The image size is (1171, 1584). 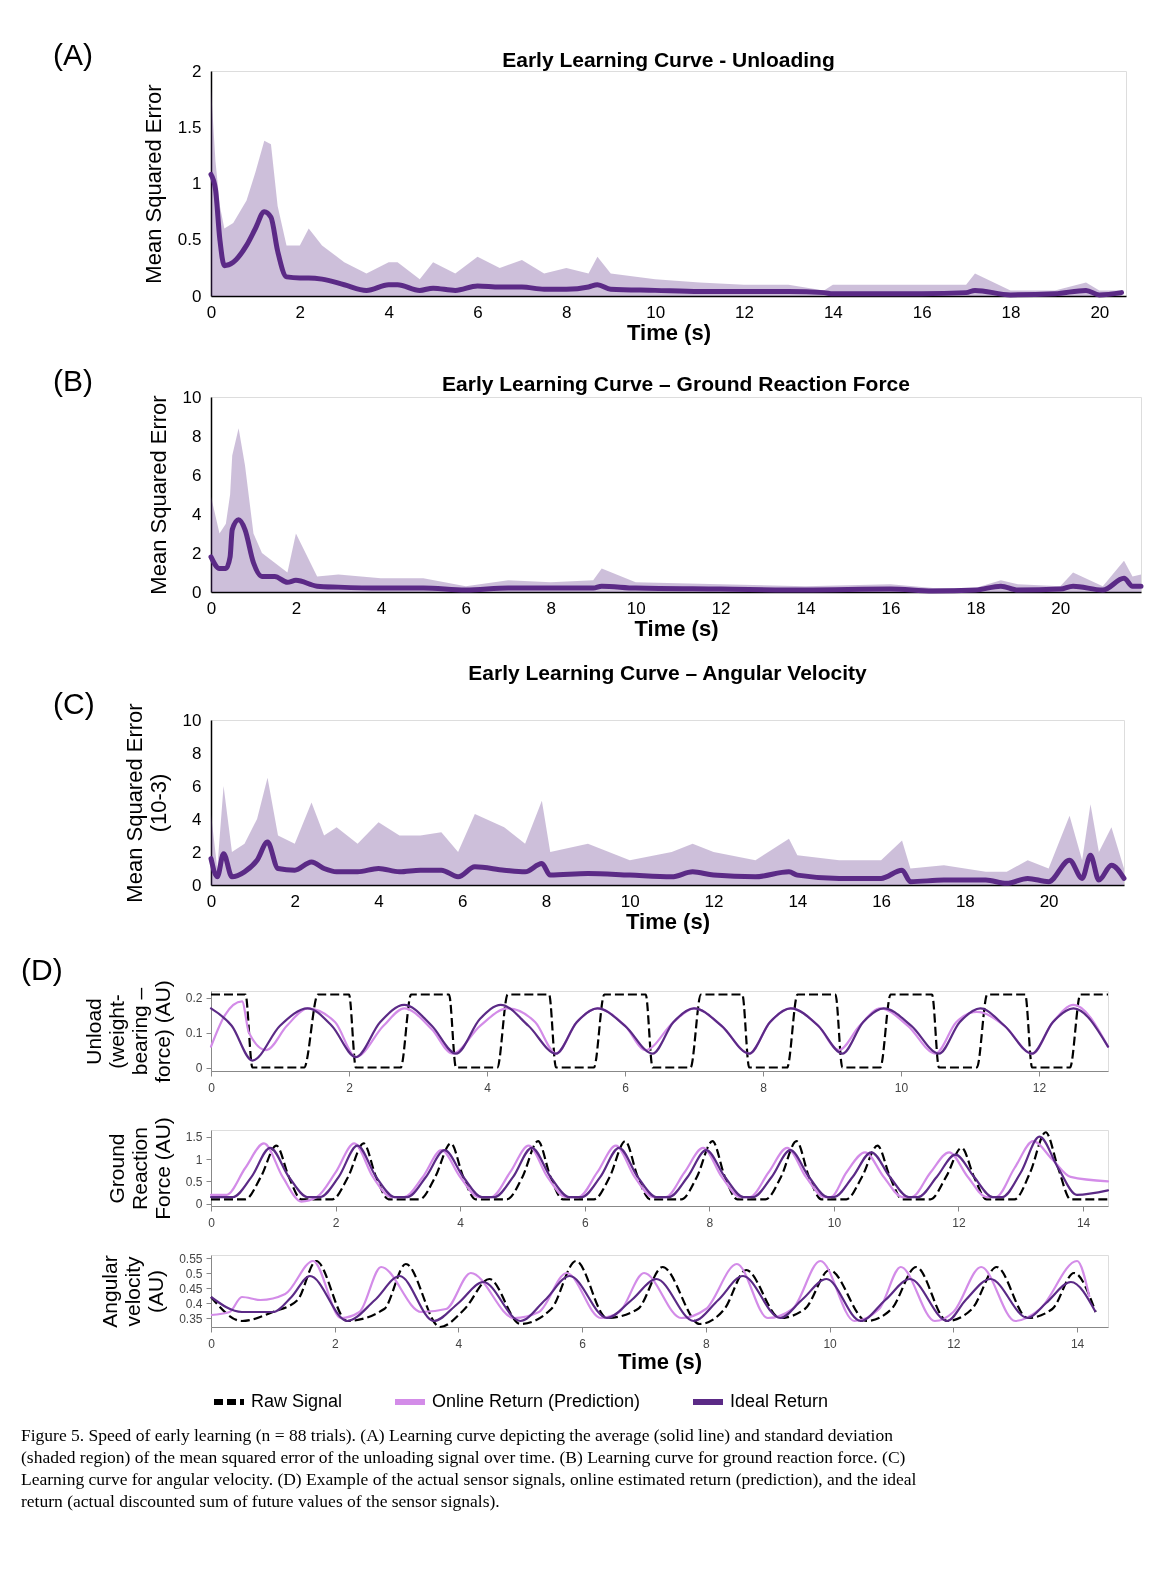 What do you see at coordinates (779, 1401) in the screenshot?
I see `legend-label: Ideal Return` at bounding box center [779, 1401].